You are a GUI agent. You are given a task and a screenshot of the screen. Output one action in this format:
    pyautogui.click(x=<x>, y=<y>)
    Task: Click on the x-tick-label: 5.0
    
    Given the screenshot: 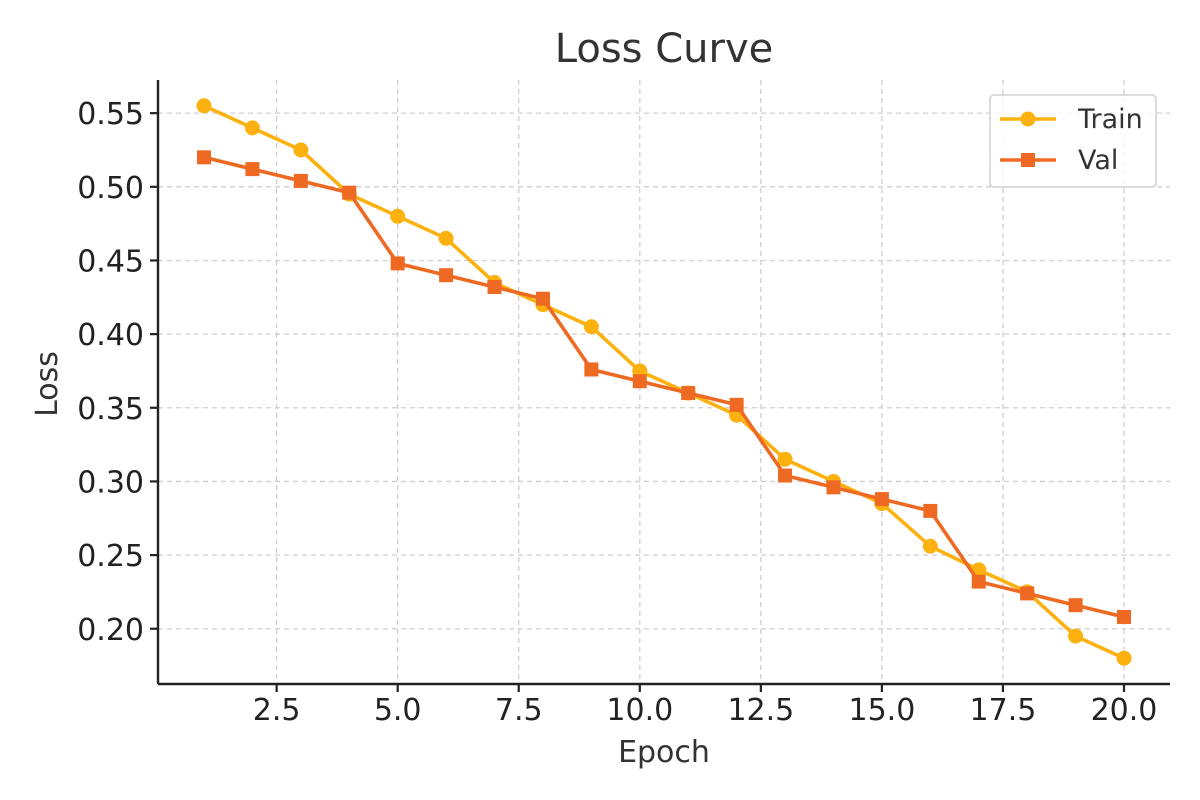 What is the action you would take?
    pyautogui.click(x=398, y=710)
    